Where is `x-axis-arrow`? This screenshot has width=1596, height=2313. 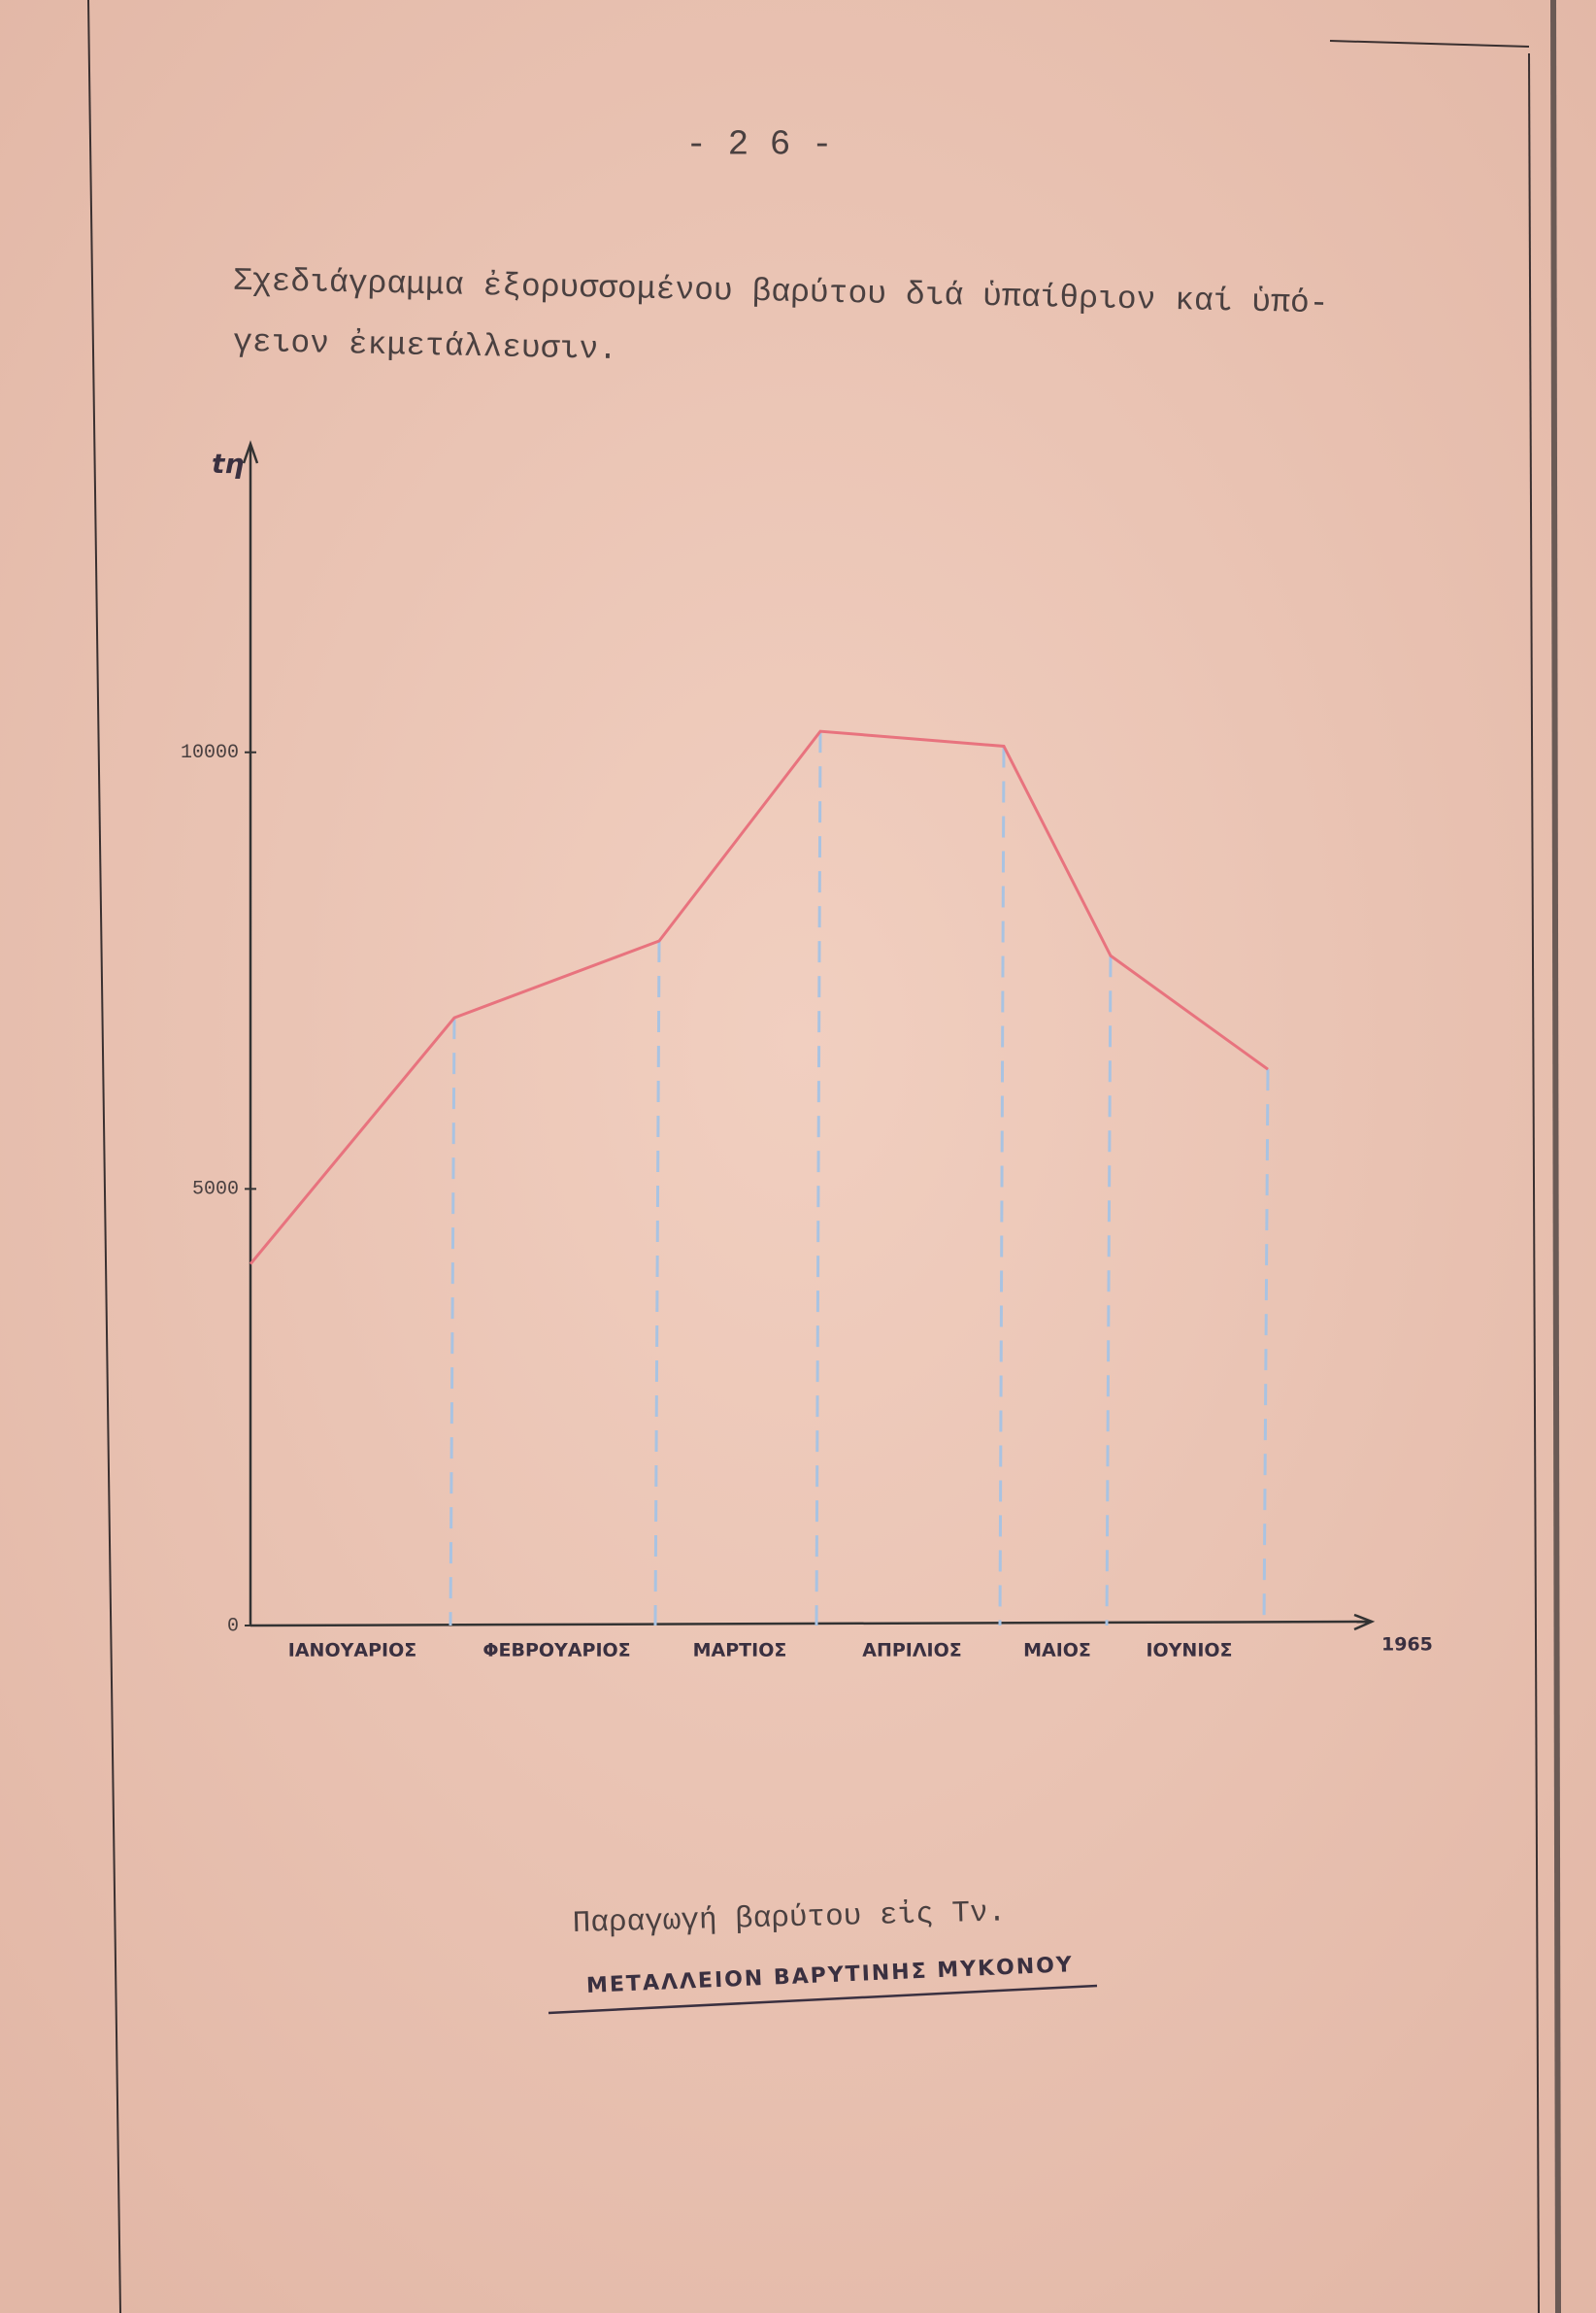 x-axis-arrow is located at coordinates (1364, 1622).